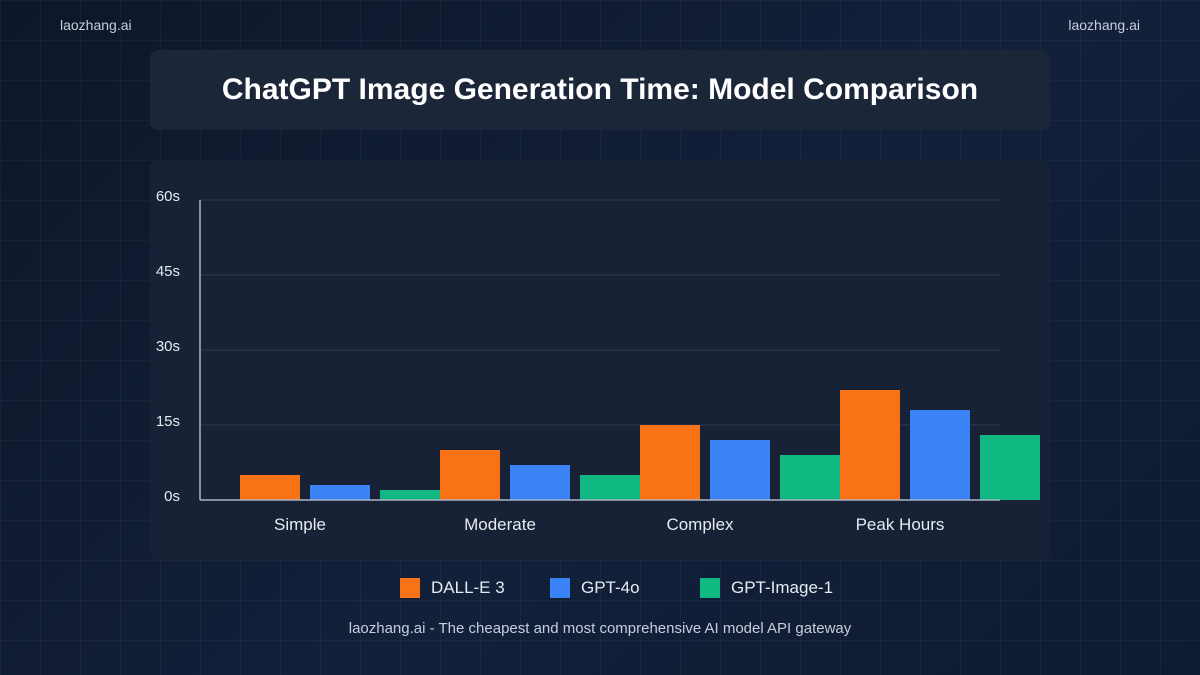  What do you see at coordinates (900, 524) in the screenshot?
I see `x-tick-label: Peak Hours` at bounding box center [900, 524].